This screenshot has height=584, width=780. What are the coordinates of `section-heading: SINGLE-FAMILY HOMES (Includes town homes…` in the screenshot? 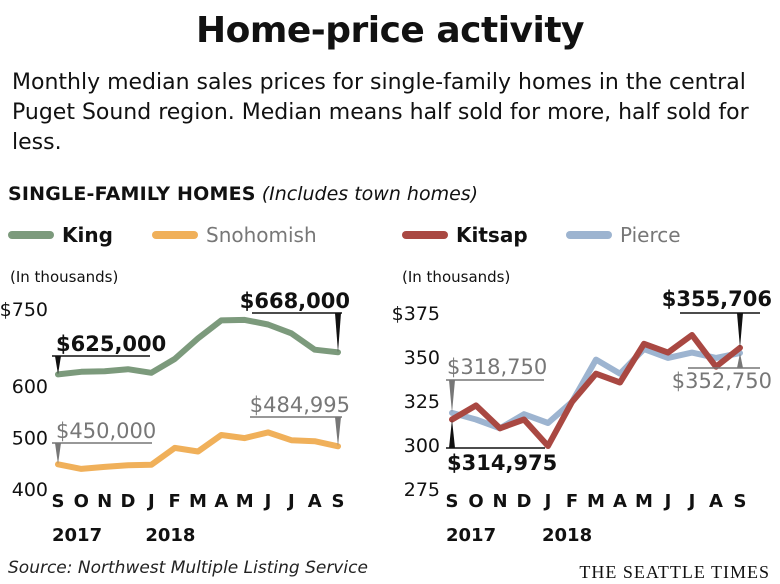 It's located at (243, 194).